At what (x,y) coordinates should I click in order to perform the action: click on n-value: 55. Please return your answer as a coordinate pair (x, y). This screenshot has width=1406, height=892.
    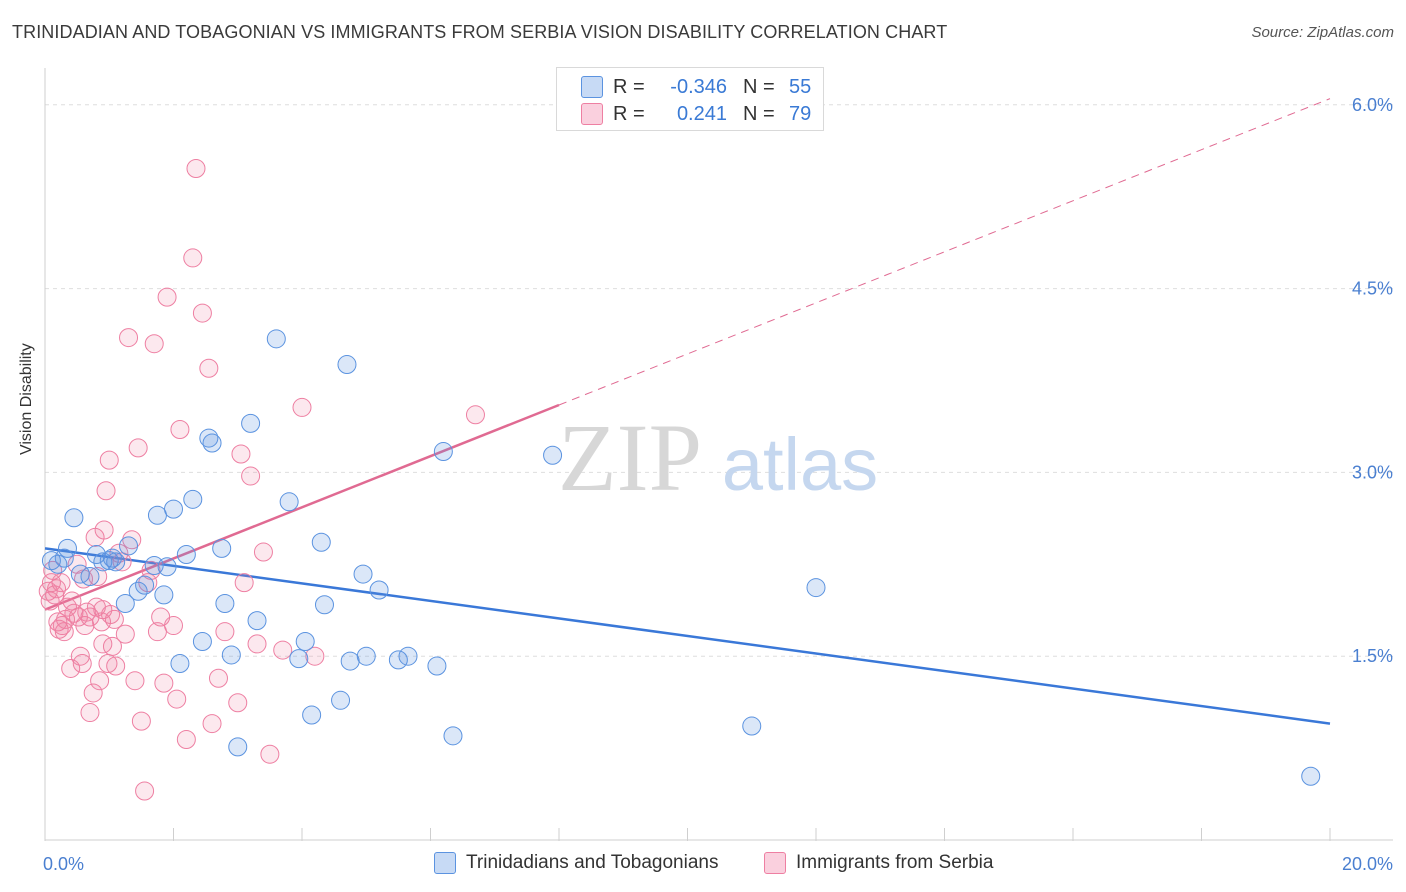
    Looking at the image, I should click on (800, 86).